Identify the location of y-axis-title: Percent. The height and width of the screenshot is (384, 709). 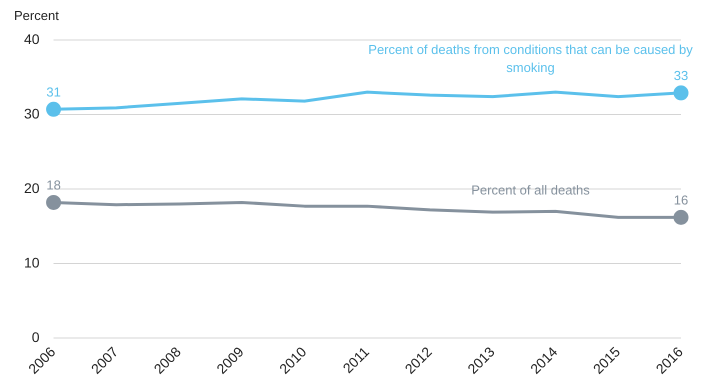
(37, 16).